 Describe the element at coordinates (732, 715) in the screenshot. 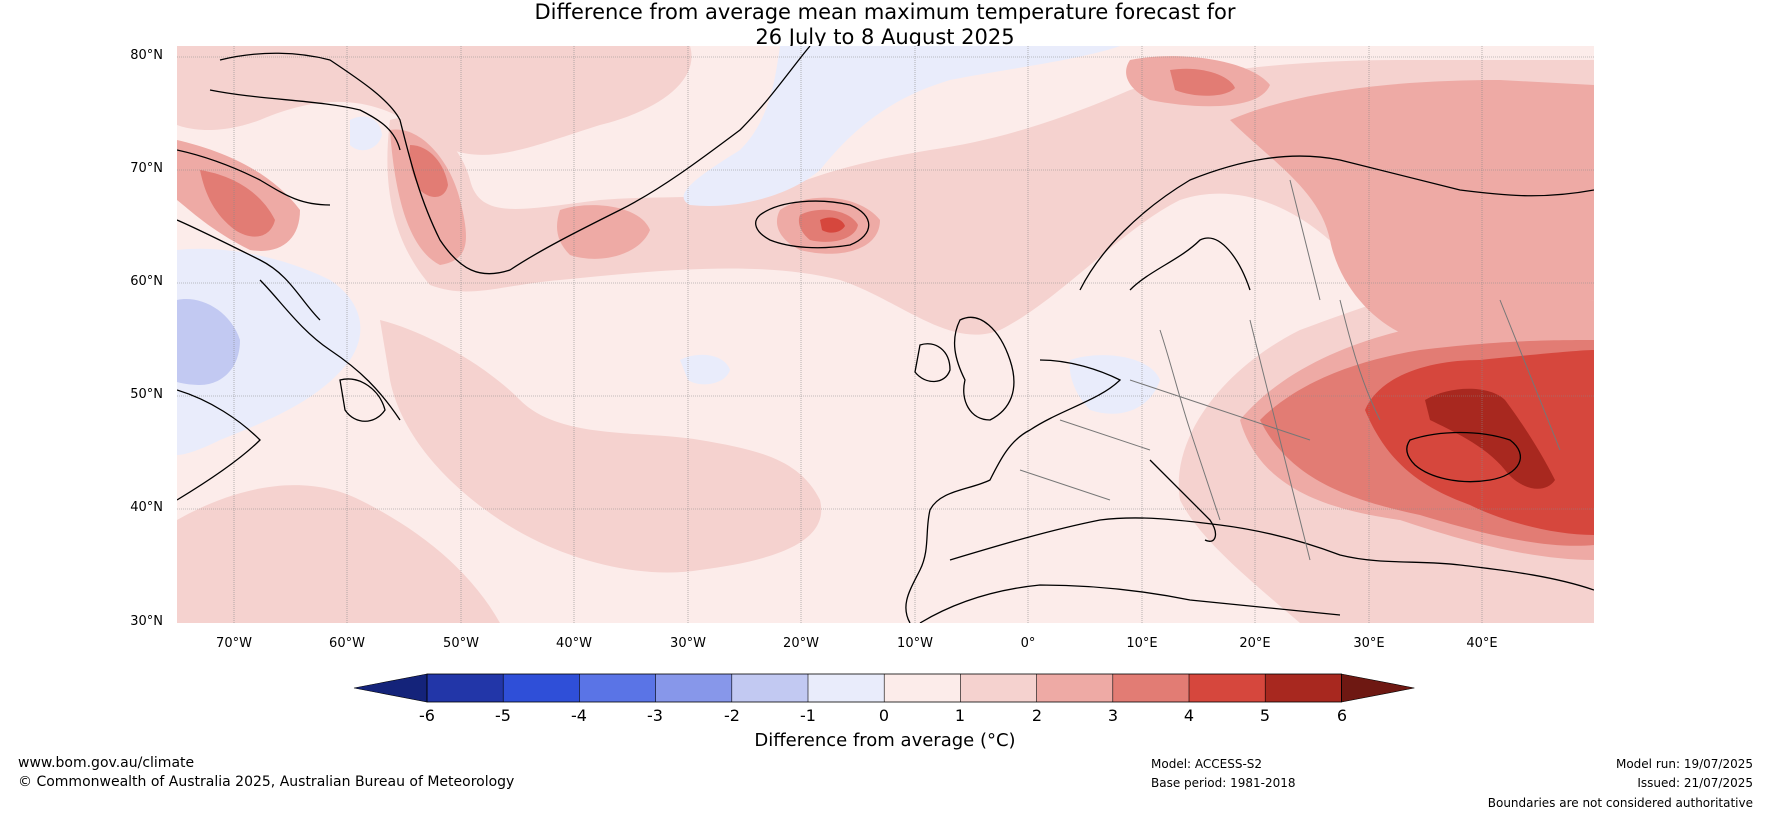

I see `colorbar-tick-neg2: -2` at that location.